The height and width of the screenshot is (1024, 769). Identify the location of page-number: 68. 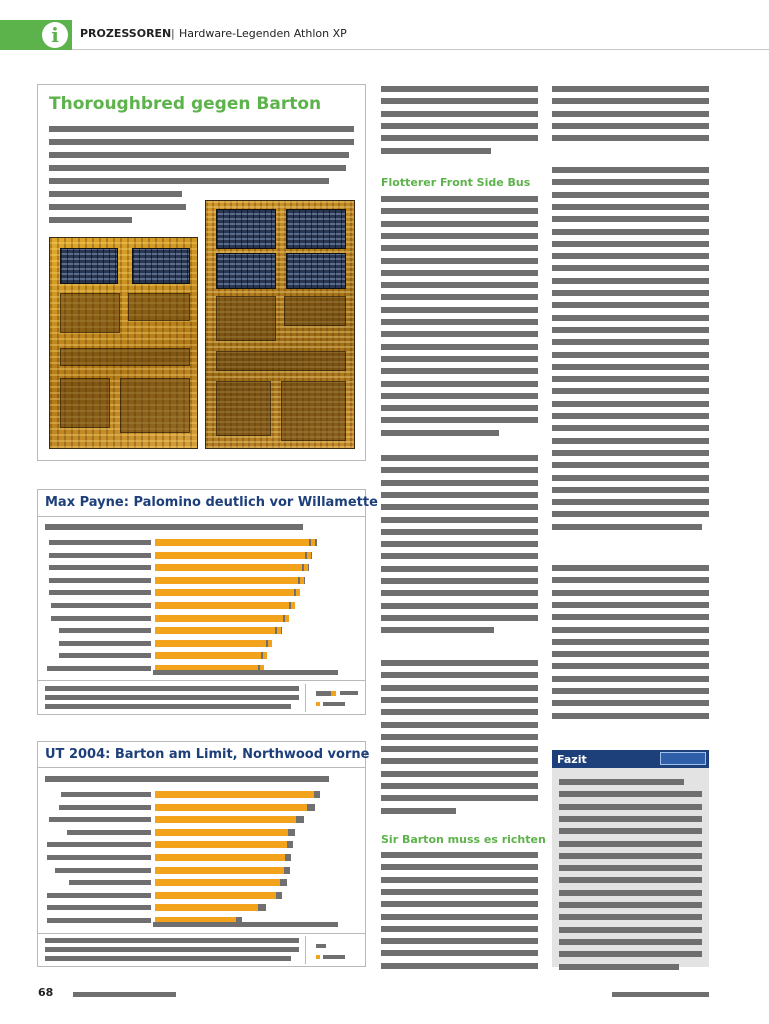
(46, 992).